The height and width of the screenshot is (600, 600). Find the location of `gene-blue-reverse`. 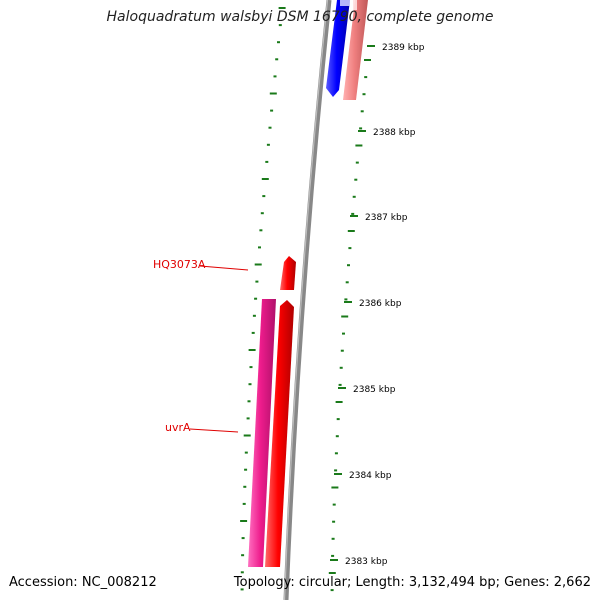

gene-blue-reverse is located at coordinates (338, 48).